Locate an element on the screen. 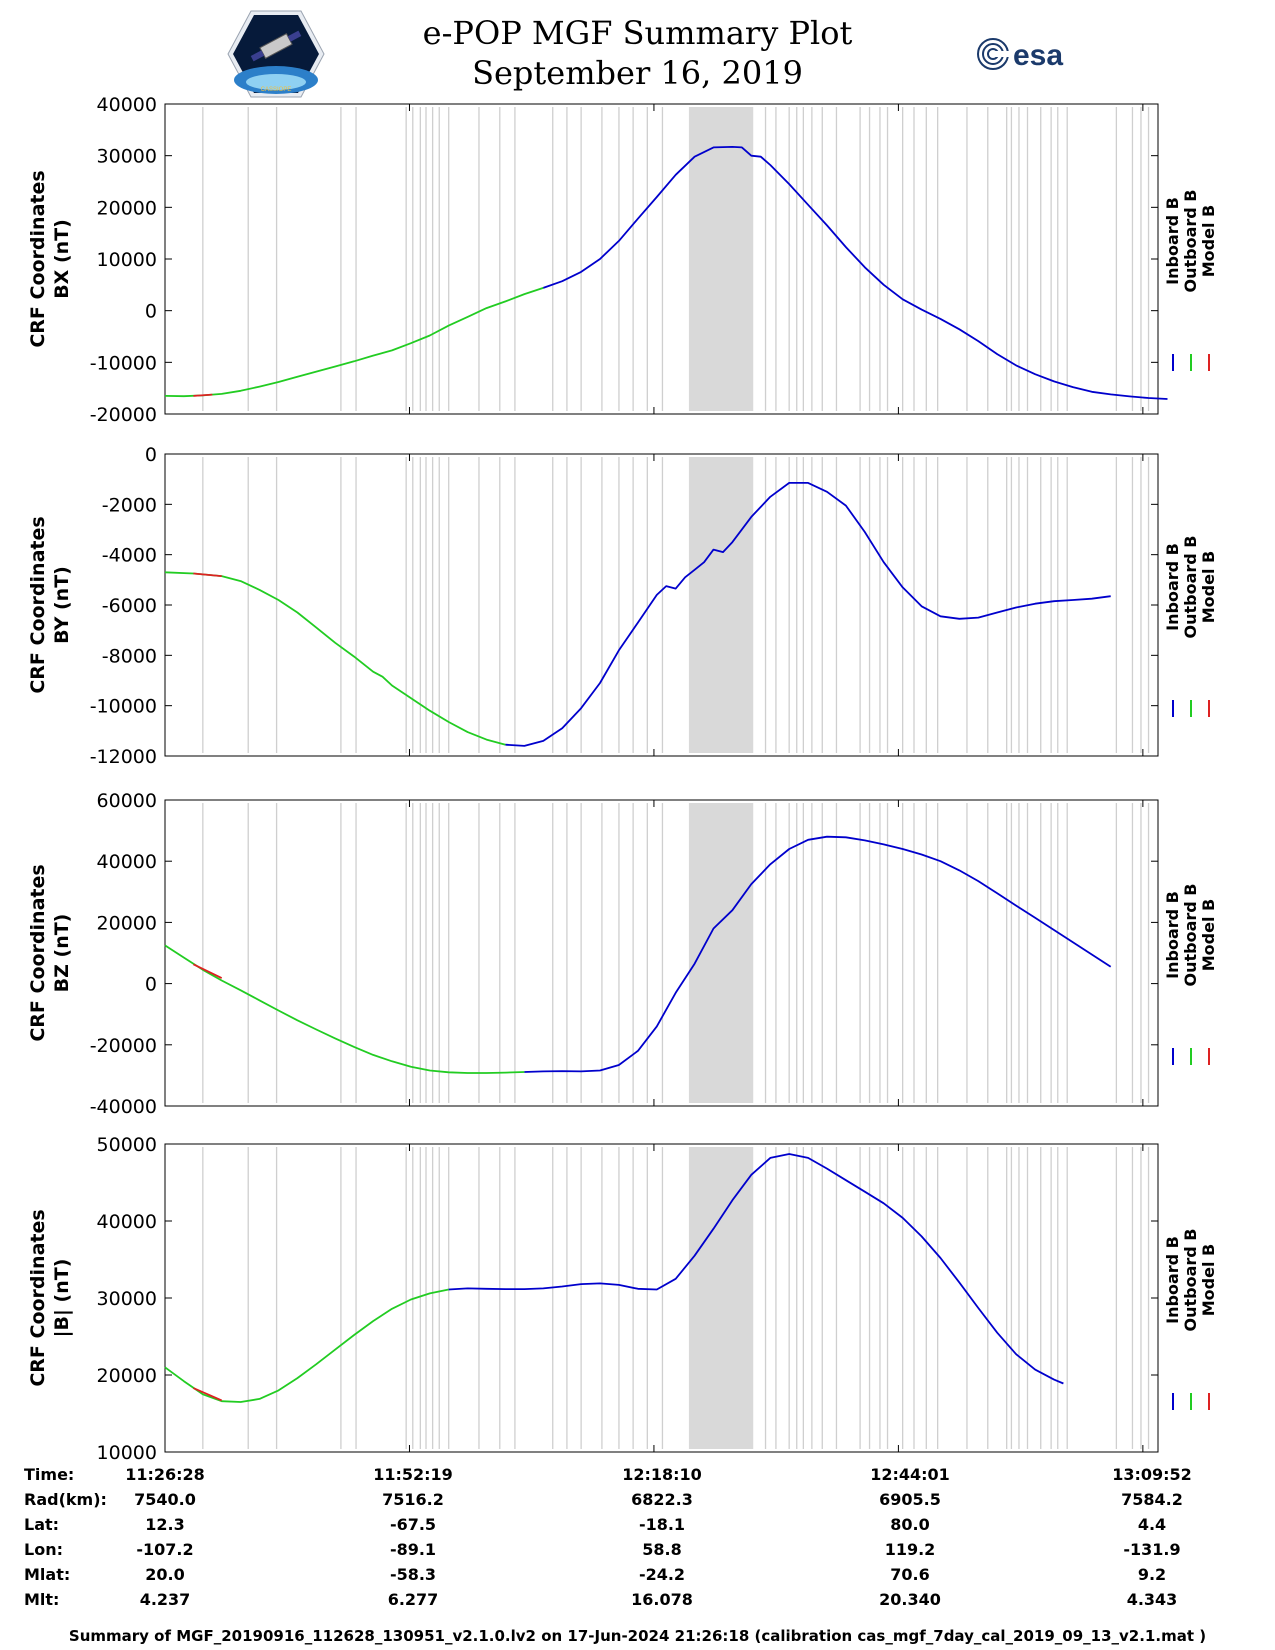 The height and width of the screenshot is (1650, 1275). mlat-value: 9.2 is located at coordinates (1152, 1574).